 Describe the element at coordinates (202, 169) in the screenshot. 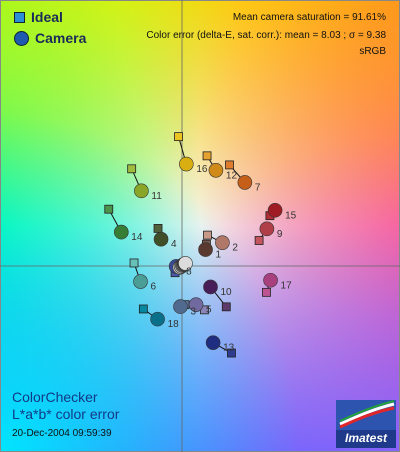

I see `patch-label: 16` at that location.